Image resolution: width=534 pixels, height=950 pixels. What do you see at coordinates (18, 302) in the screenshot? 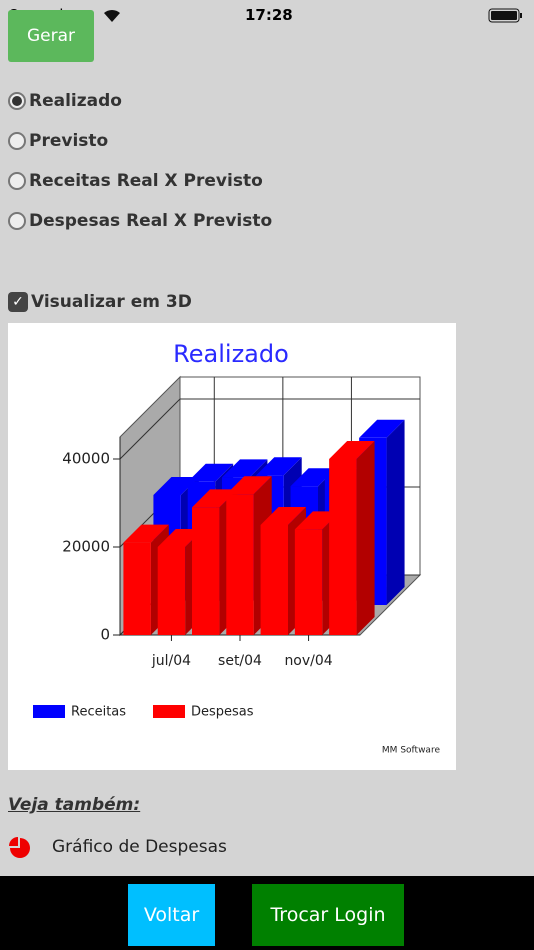
I see `checkbox: ✓` at bounding box center [18, 302].